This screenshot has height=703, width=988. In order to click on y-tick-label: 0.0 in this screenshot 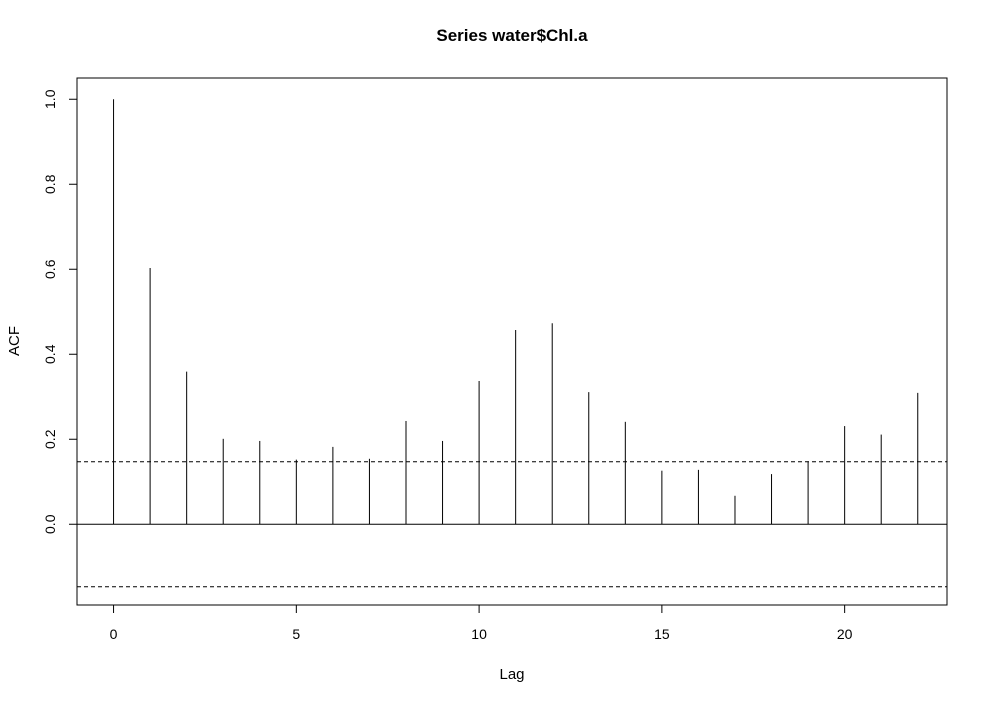, I will do `click(50, 524)`.